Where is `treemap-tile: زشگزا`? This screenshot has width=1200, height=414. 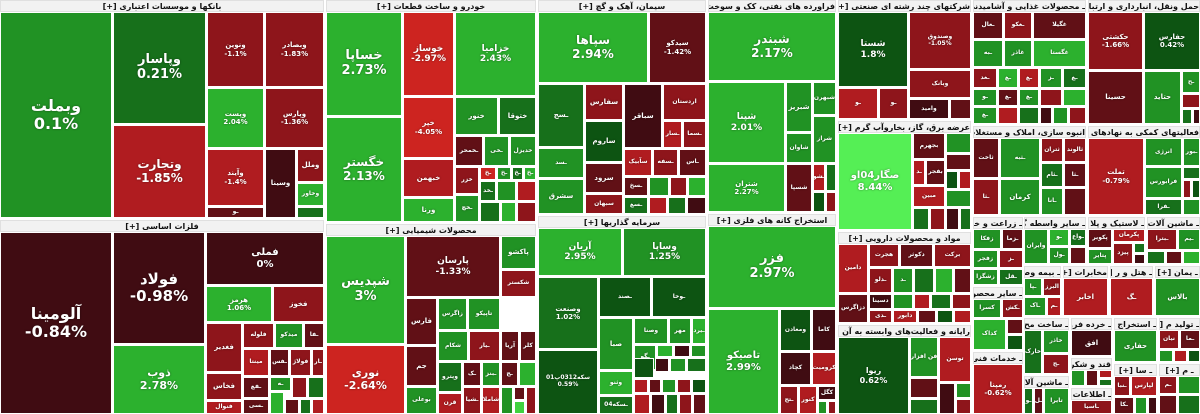 treemap-tile: زشگزا is located at coordinates (985, 277).